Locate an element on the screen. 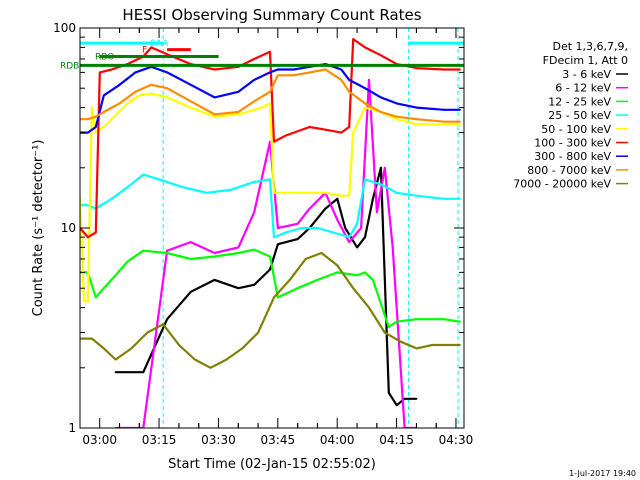 Image resolution: width=640 pixels, height=480 pixels. legend-header-0: Det 1,3,6,7,9, is located at coordinates (590, 46).